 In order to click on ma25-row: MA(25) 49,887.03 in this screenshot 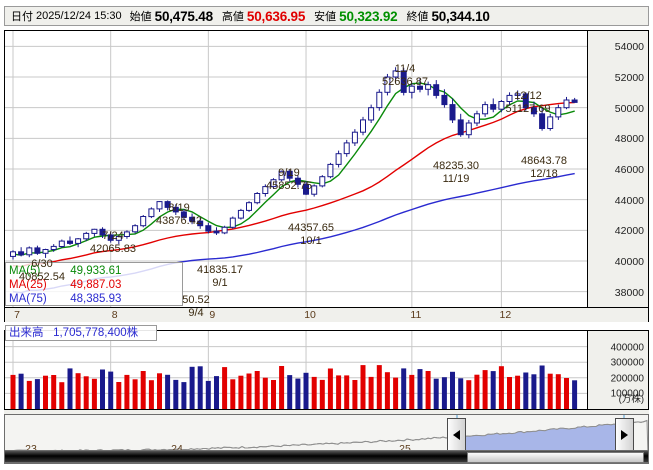, I will do `click(95, 285)`.